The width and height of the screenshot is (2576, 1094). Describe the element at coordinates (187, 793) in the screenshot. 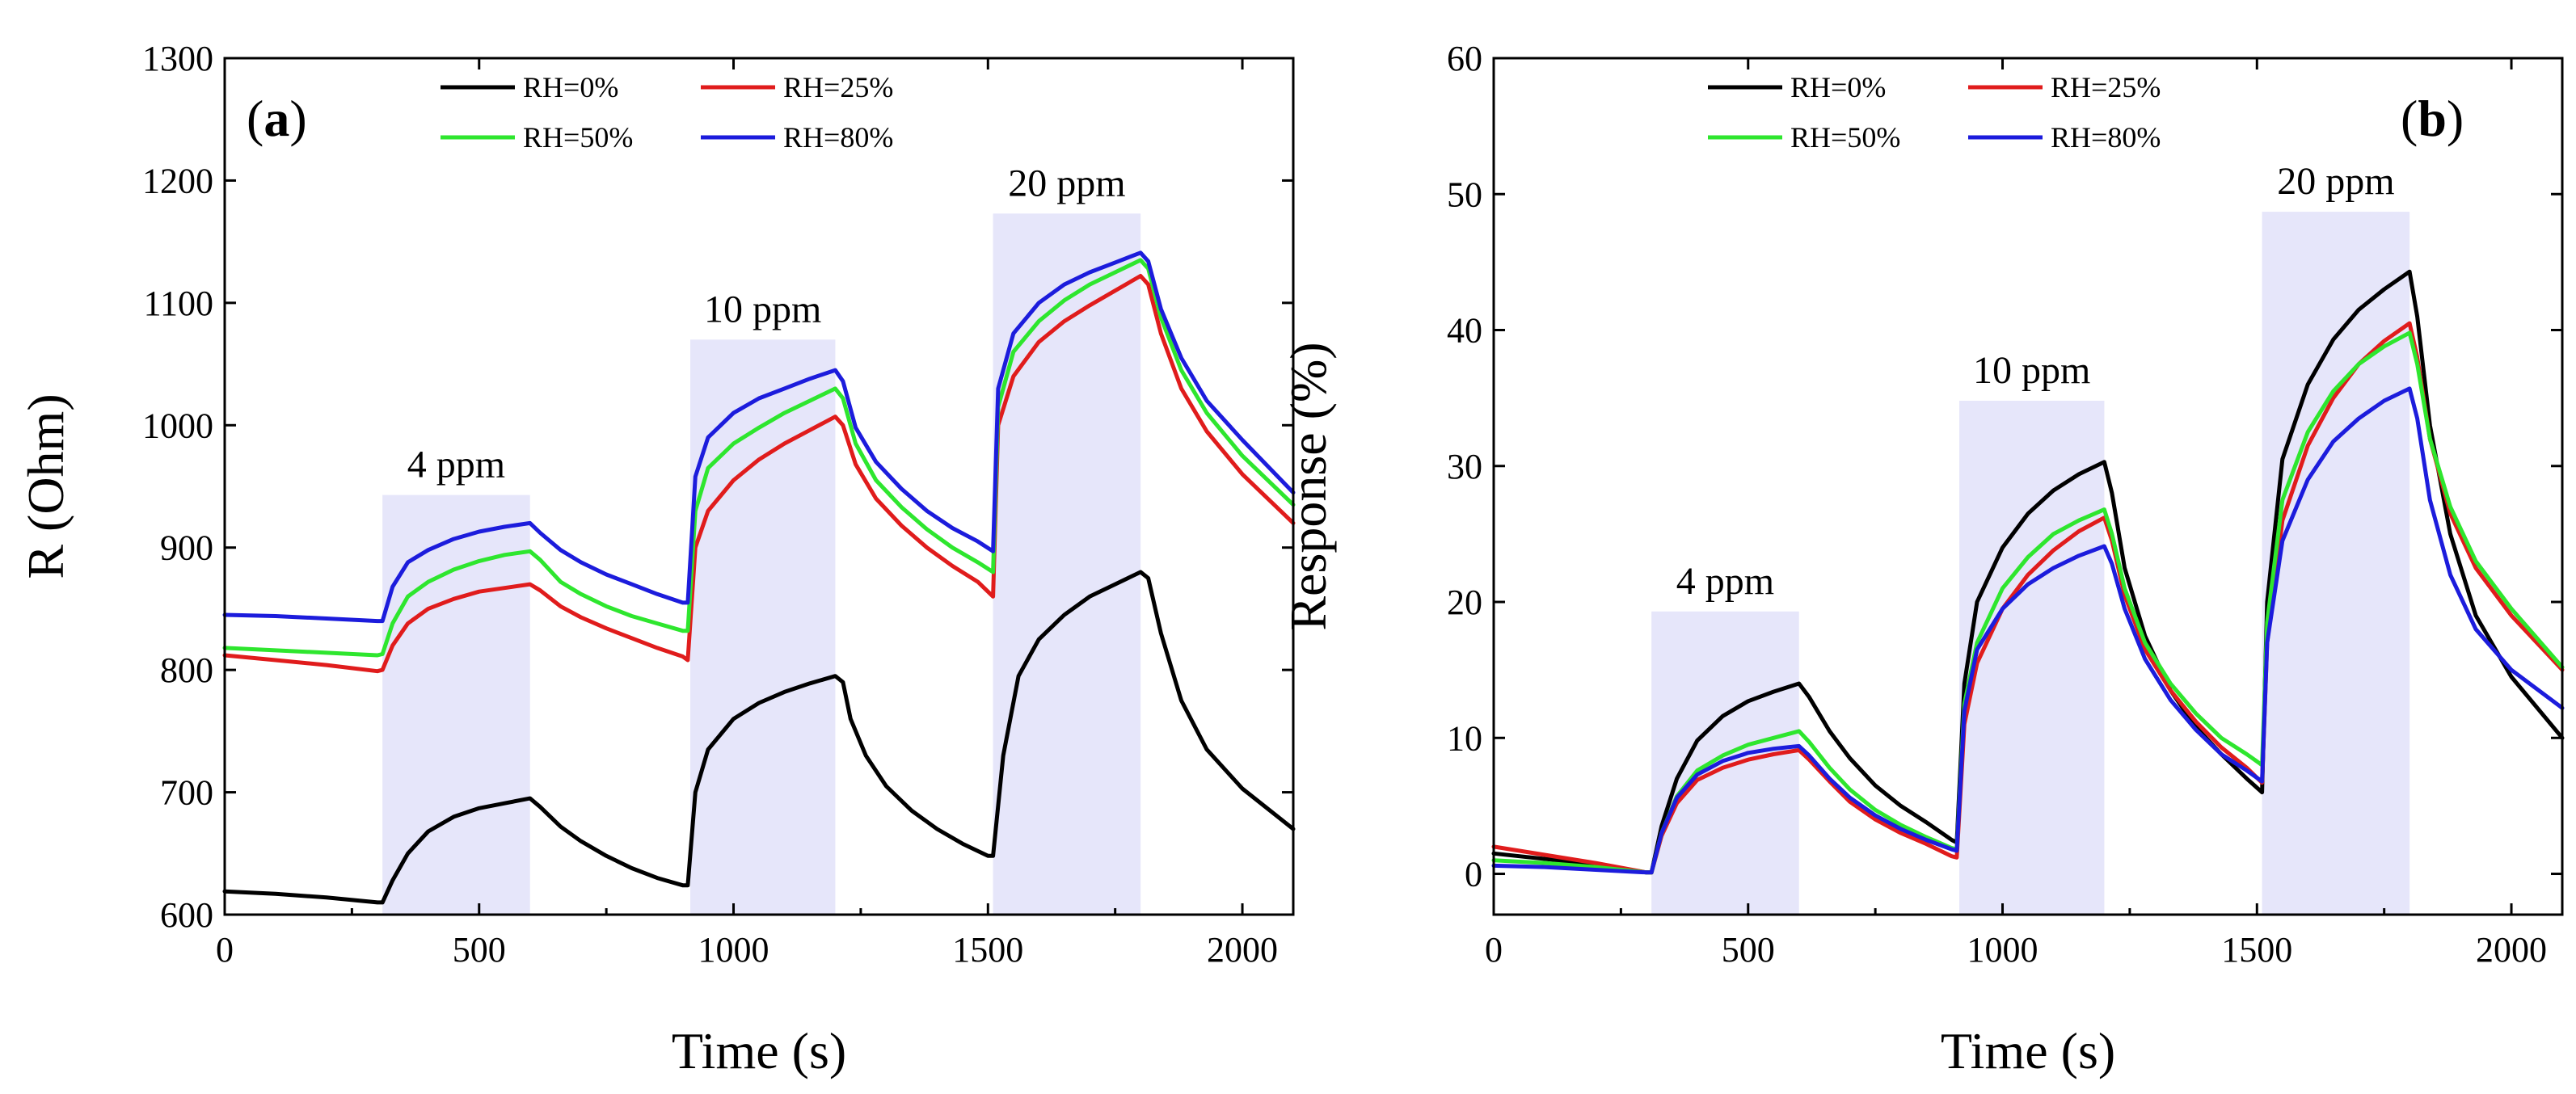

I see `y-tick-label: 700` at that location.